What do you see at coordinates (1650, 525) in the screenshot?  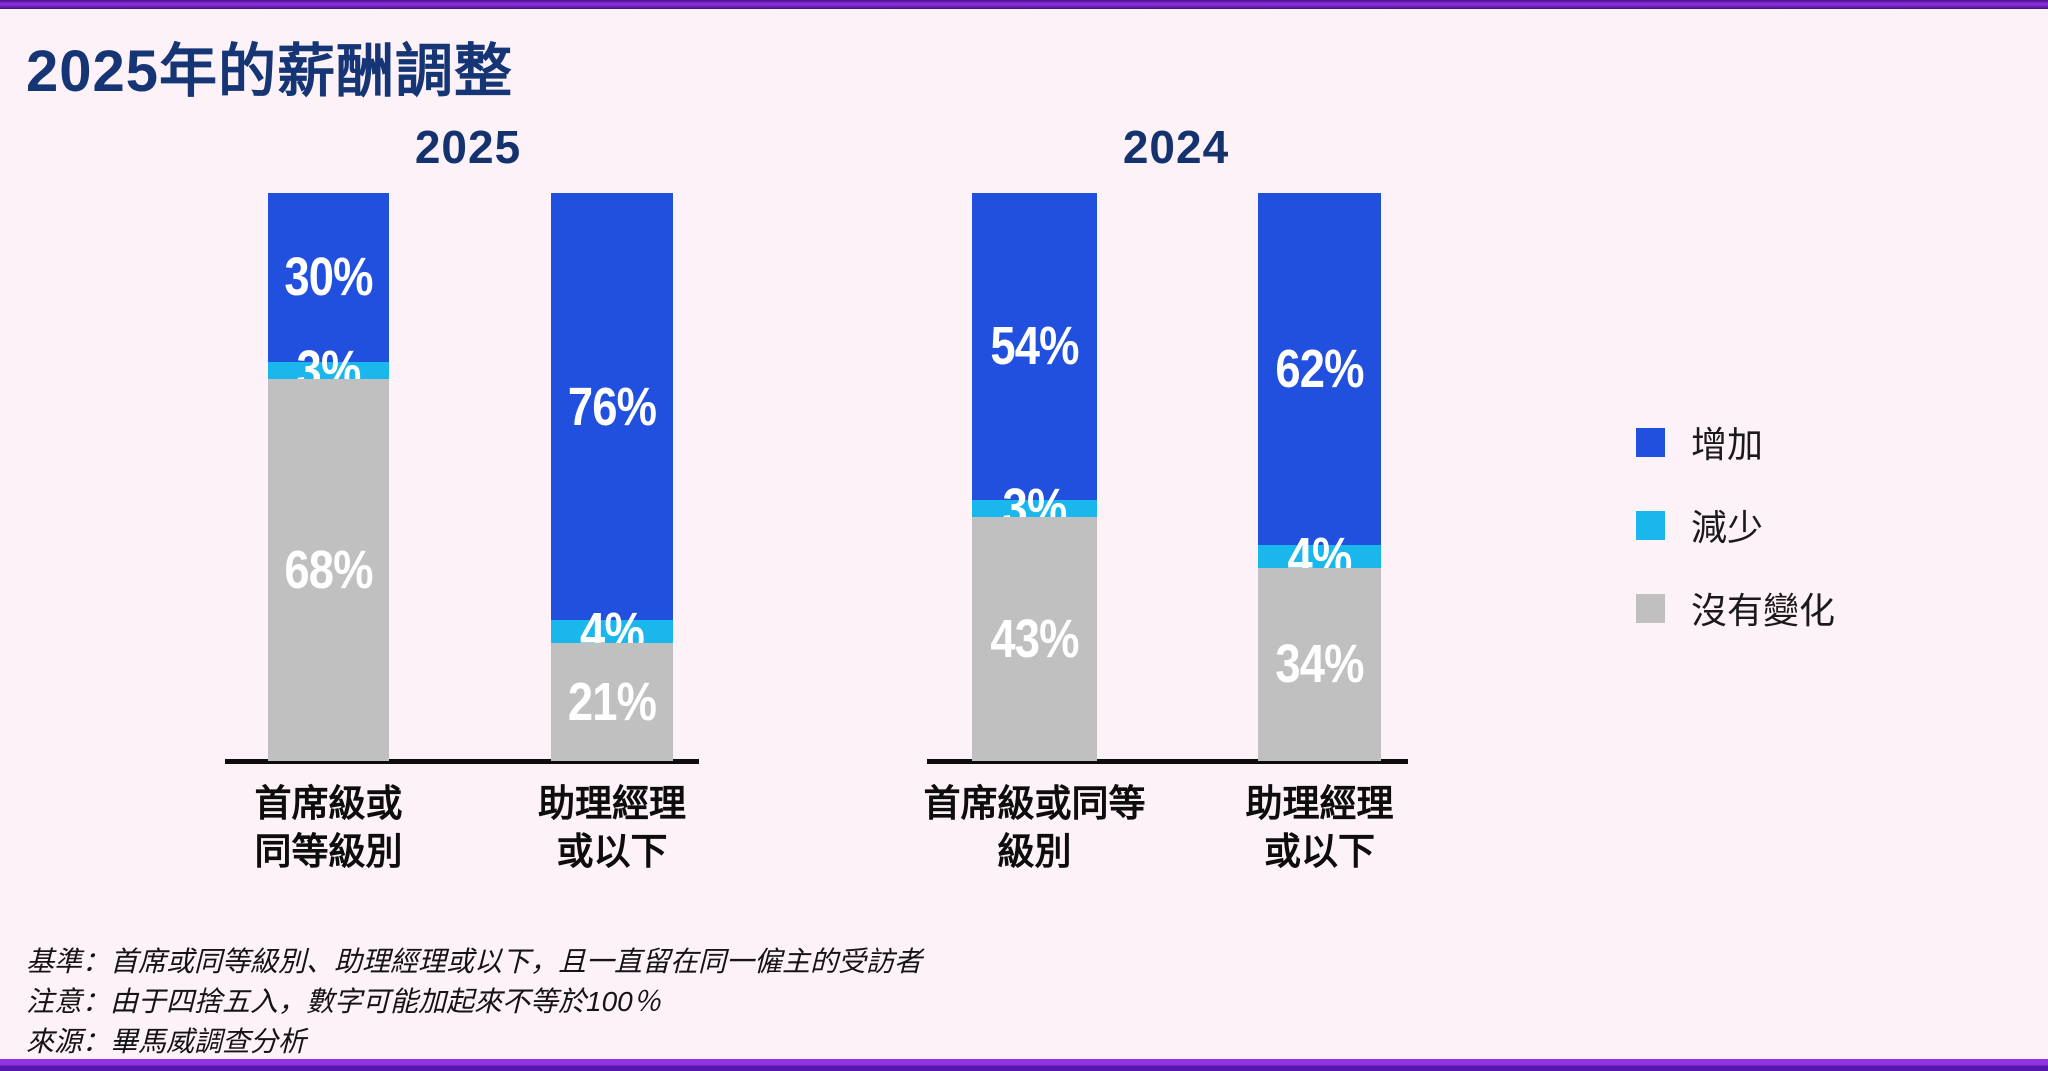 I see `legend-swatch-decrease` at bounding box center [1650, 525].